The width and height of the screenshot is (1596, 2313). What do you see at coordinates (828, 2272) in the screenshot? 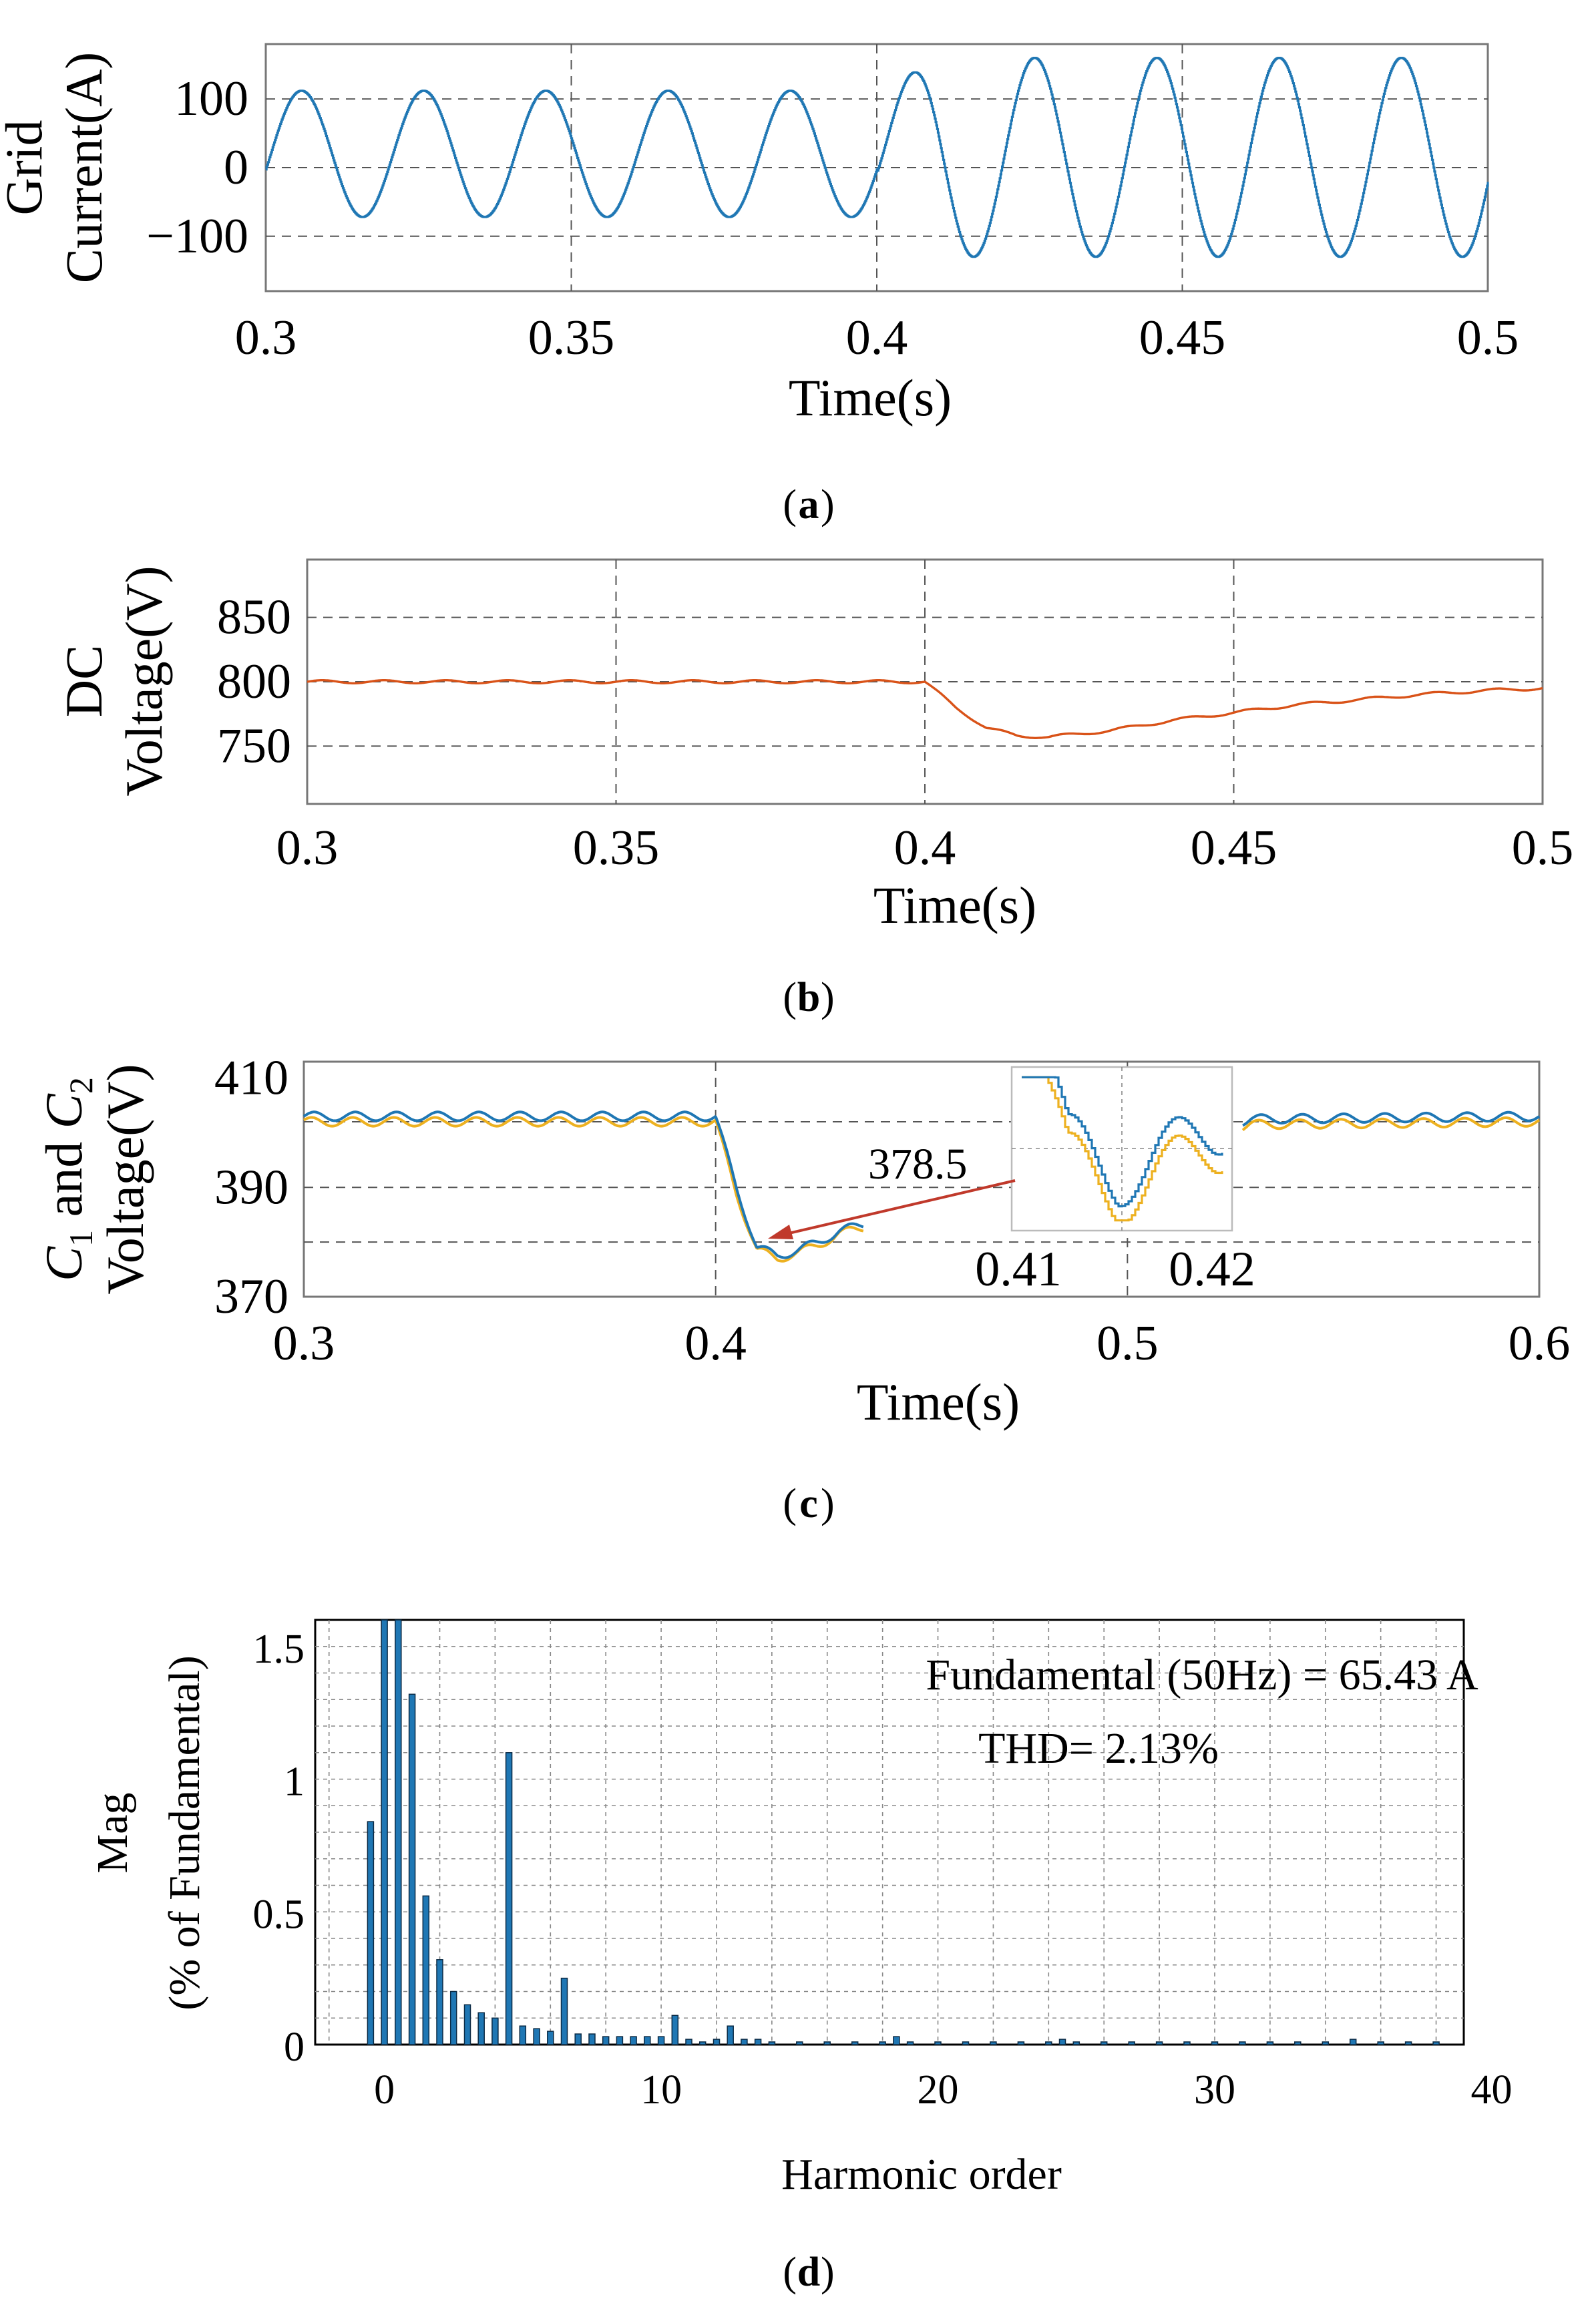
I see `panel-d-caption-close: )` at bounding box center [828, 2272].